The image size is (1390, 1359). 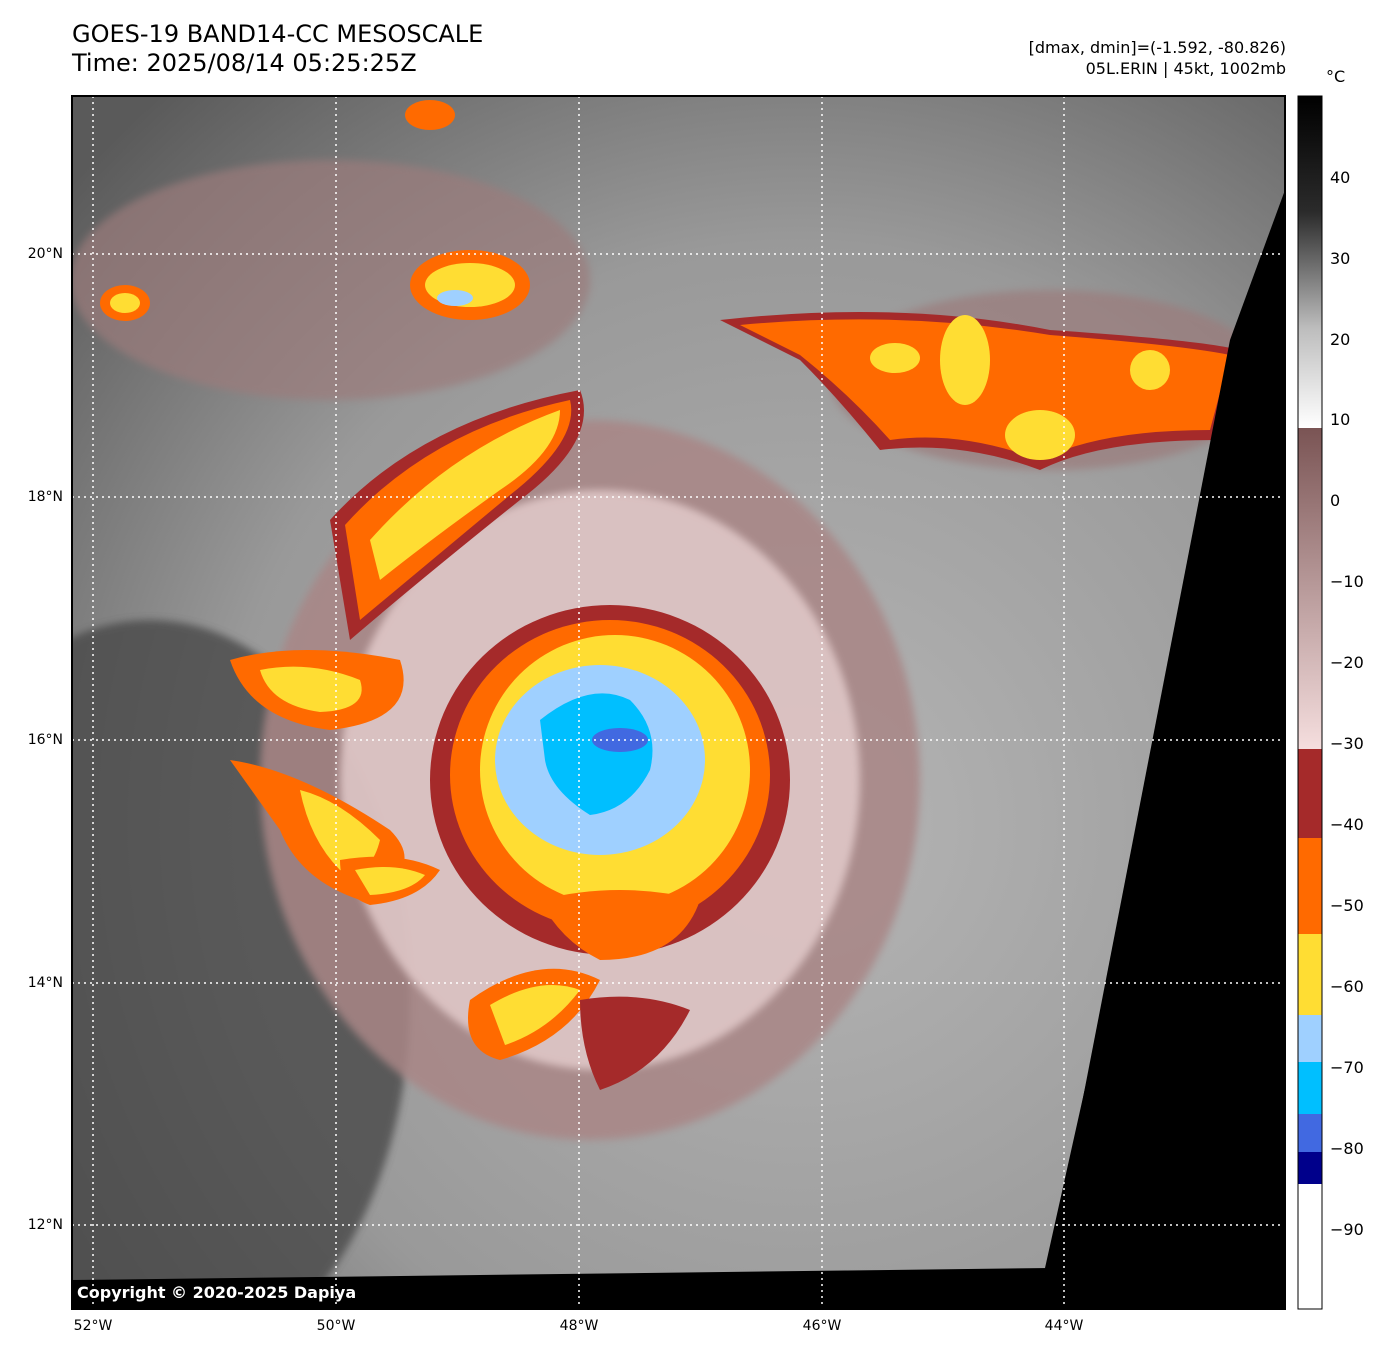 I want to click on info-storm: 05L.ERIN | 45kt, 1002mb, so click(x=1185, y=68).